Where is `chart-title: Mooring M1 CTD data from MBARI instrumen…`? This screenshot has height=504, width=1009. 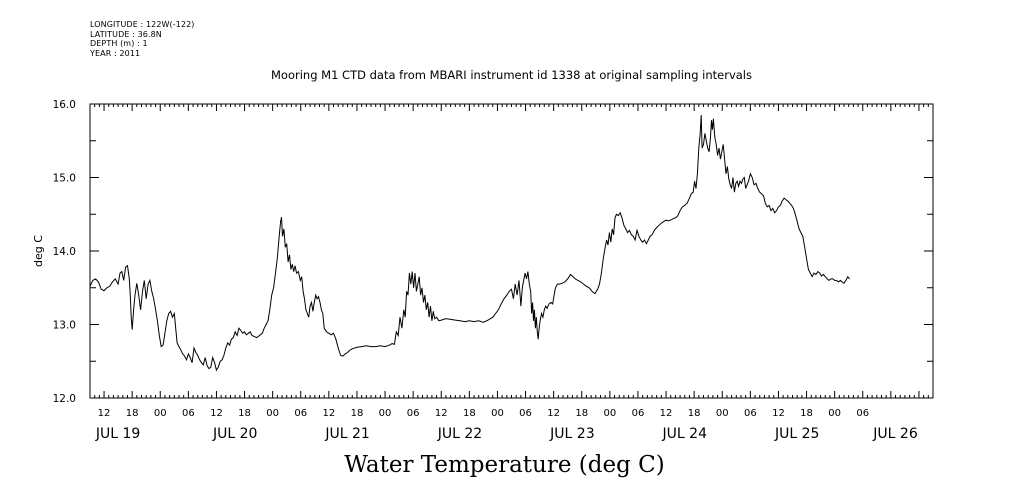 chart-title: Mooring M1 CTD data from MBARI instrumen… is located at coordinates (511, 75).